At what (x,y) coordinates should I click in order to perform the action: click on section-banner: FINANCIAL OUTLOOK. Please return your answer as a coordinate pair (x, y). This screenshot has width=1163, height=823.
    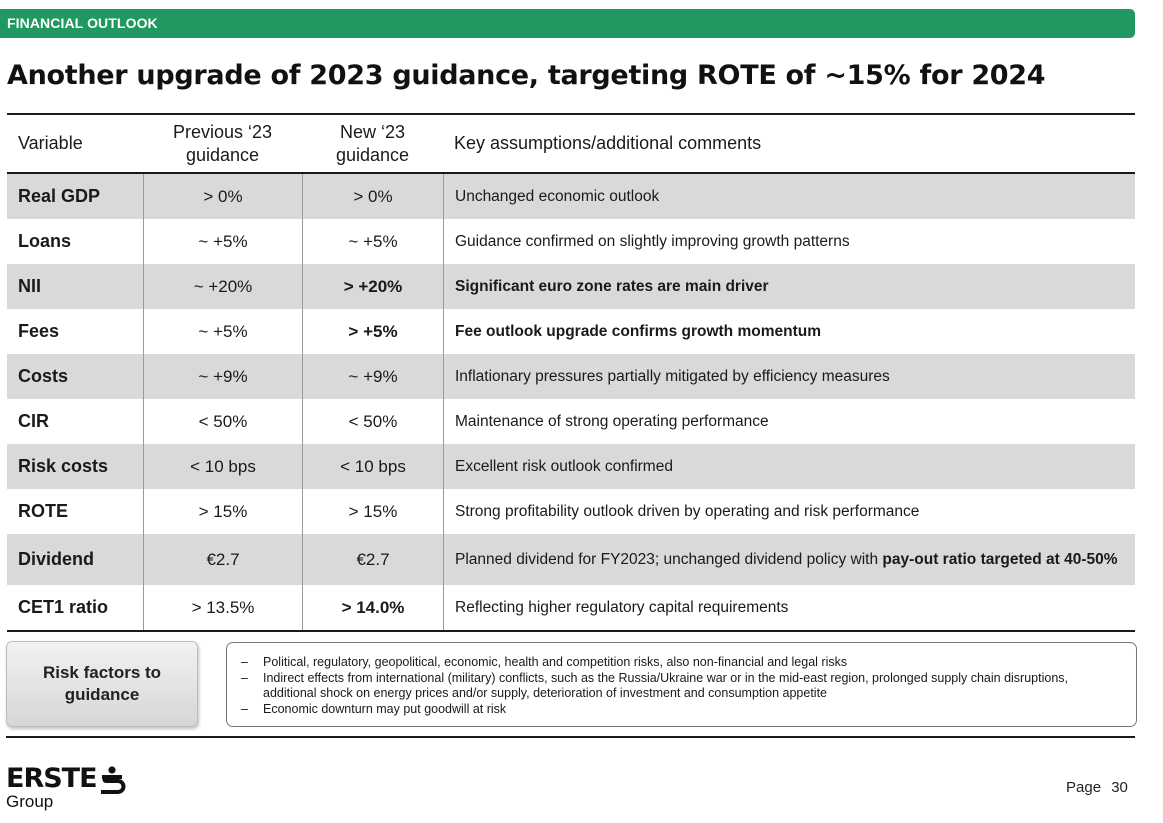
    Looking at the image, I should click on (567, 23).